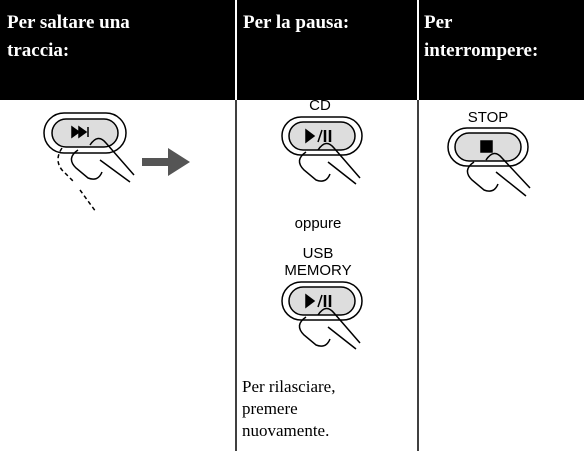  Describe the element at coordinates (68, 22) in the screenshot. I see `header-text: Per saltare una` at that location.